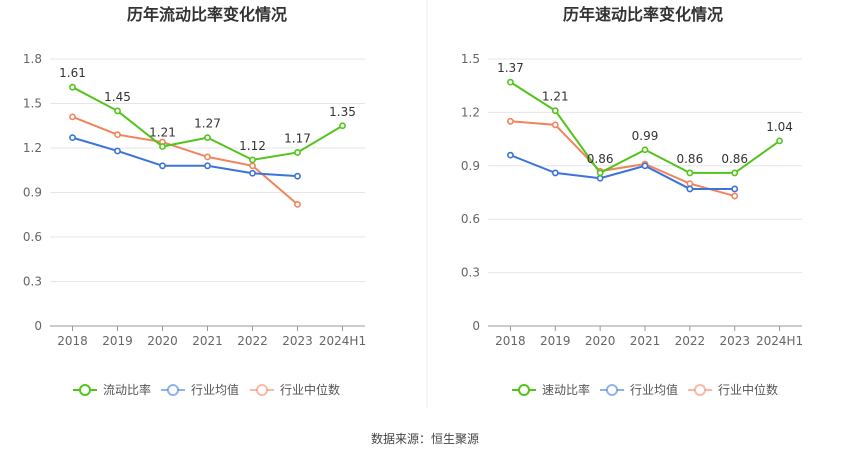  I want to click on data-label: 1.27, so click(207, 124).